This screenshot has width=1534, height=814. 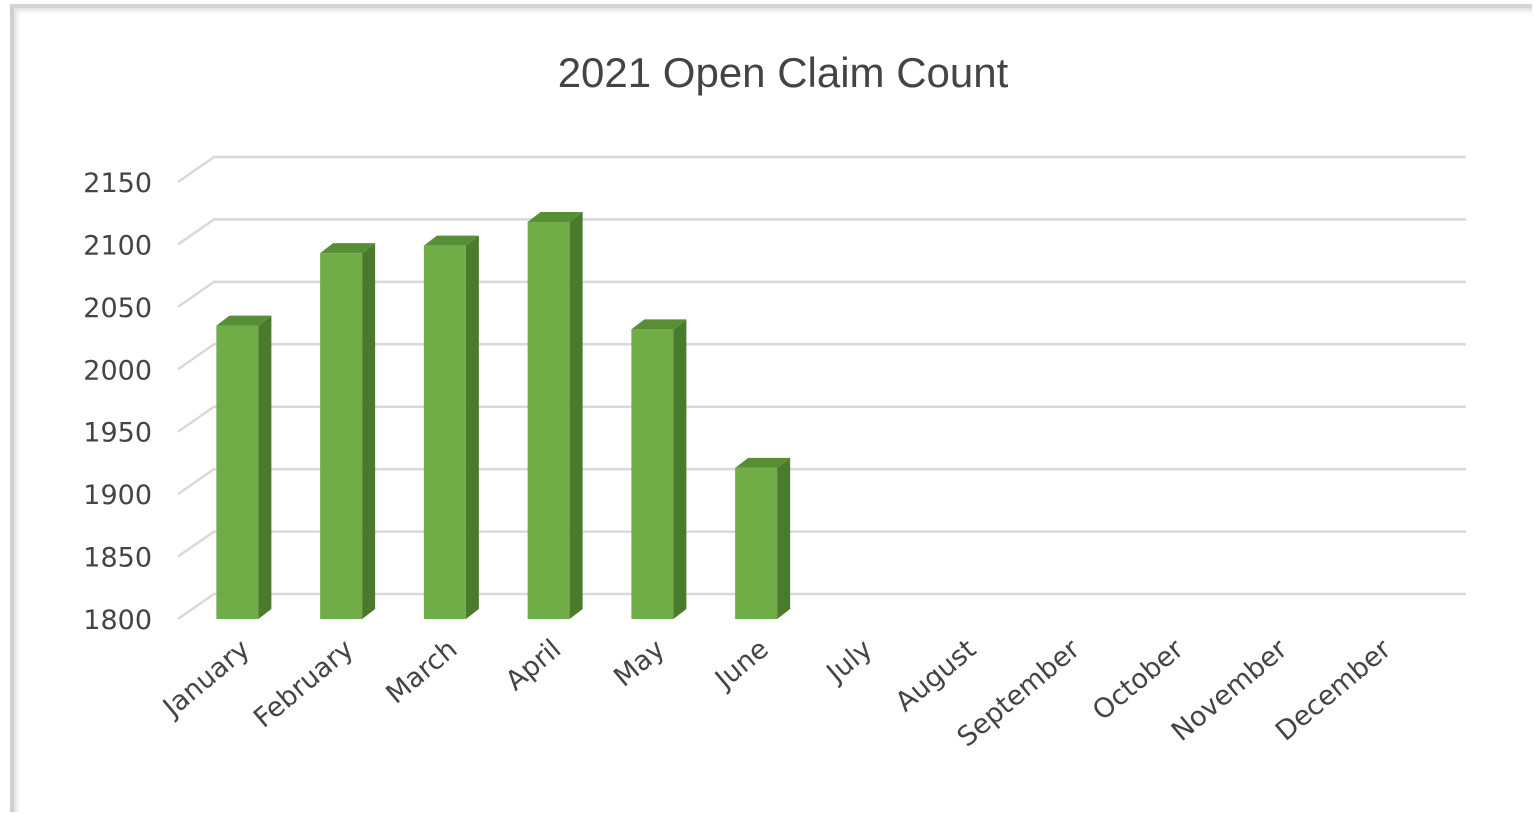 What do you see at coordinates (936, 676) in the screenshot?
I see `x-tick-label: August` at bounding box center [936, 676].